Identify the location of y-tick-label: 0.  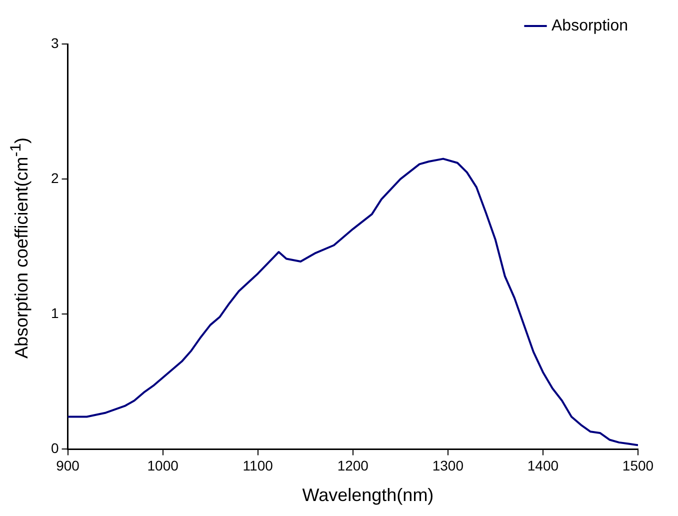
(54, 448).